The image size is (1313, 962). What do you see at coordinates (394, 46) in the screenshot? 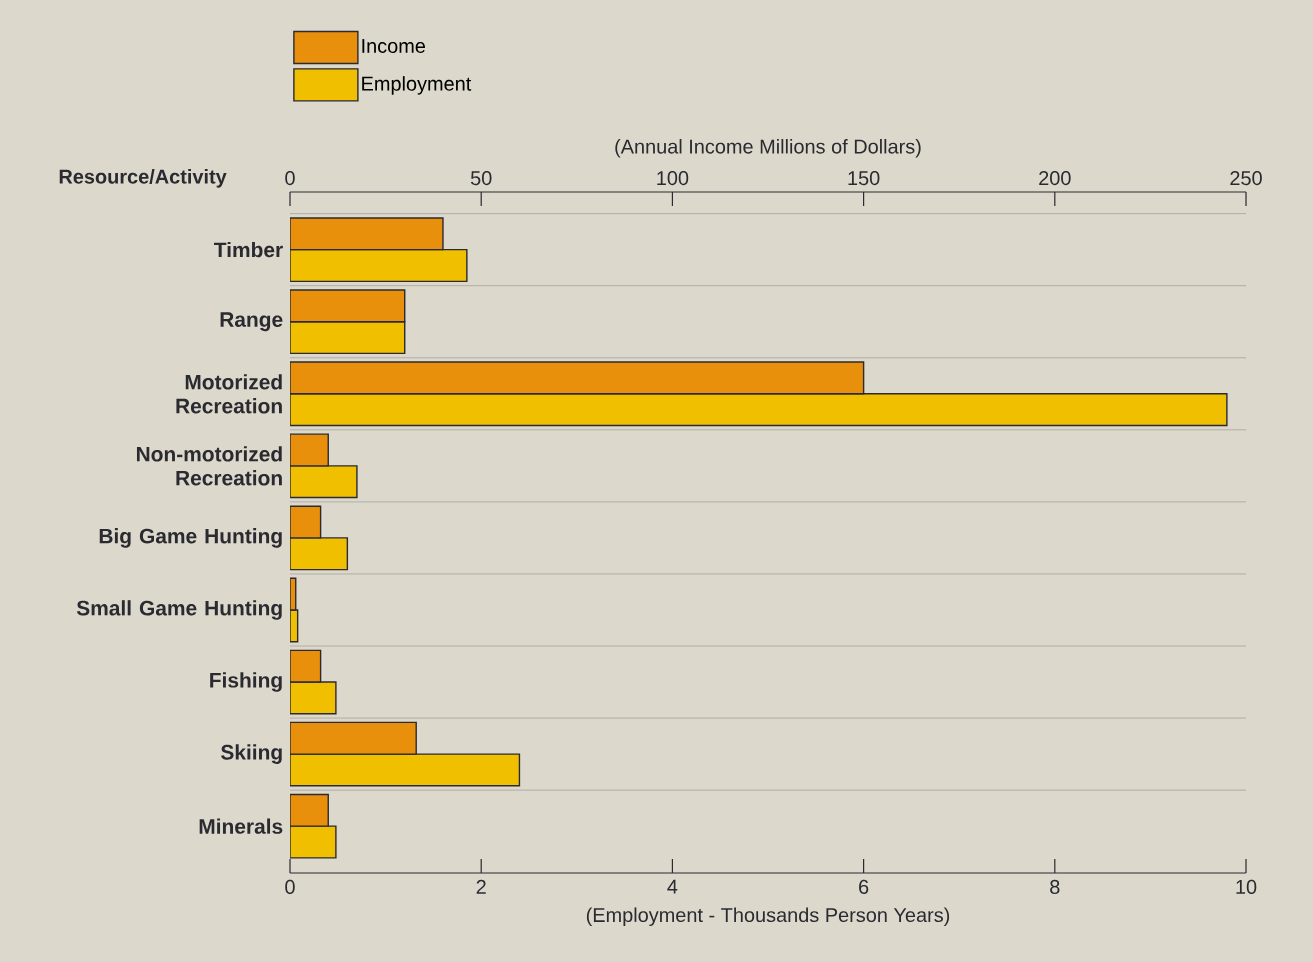
I see `legend-label: Income` at bounding box center [394, 46].